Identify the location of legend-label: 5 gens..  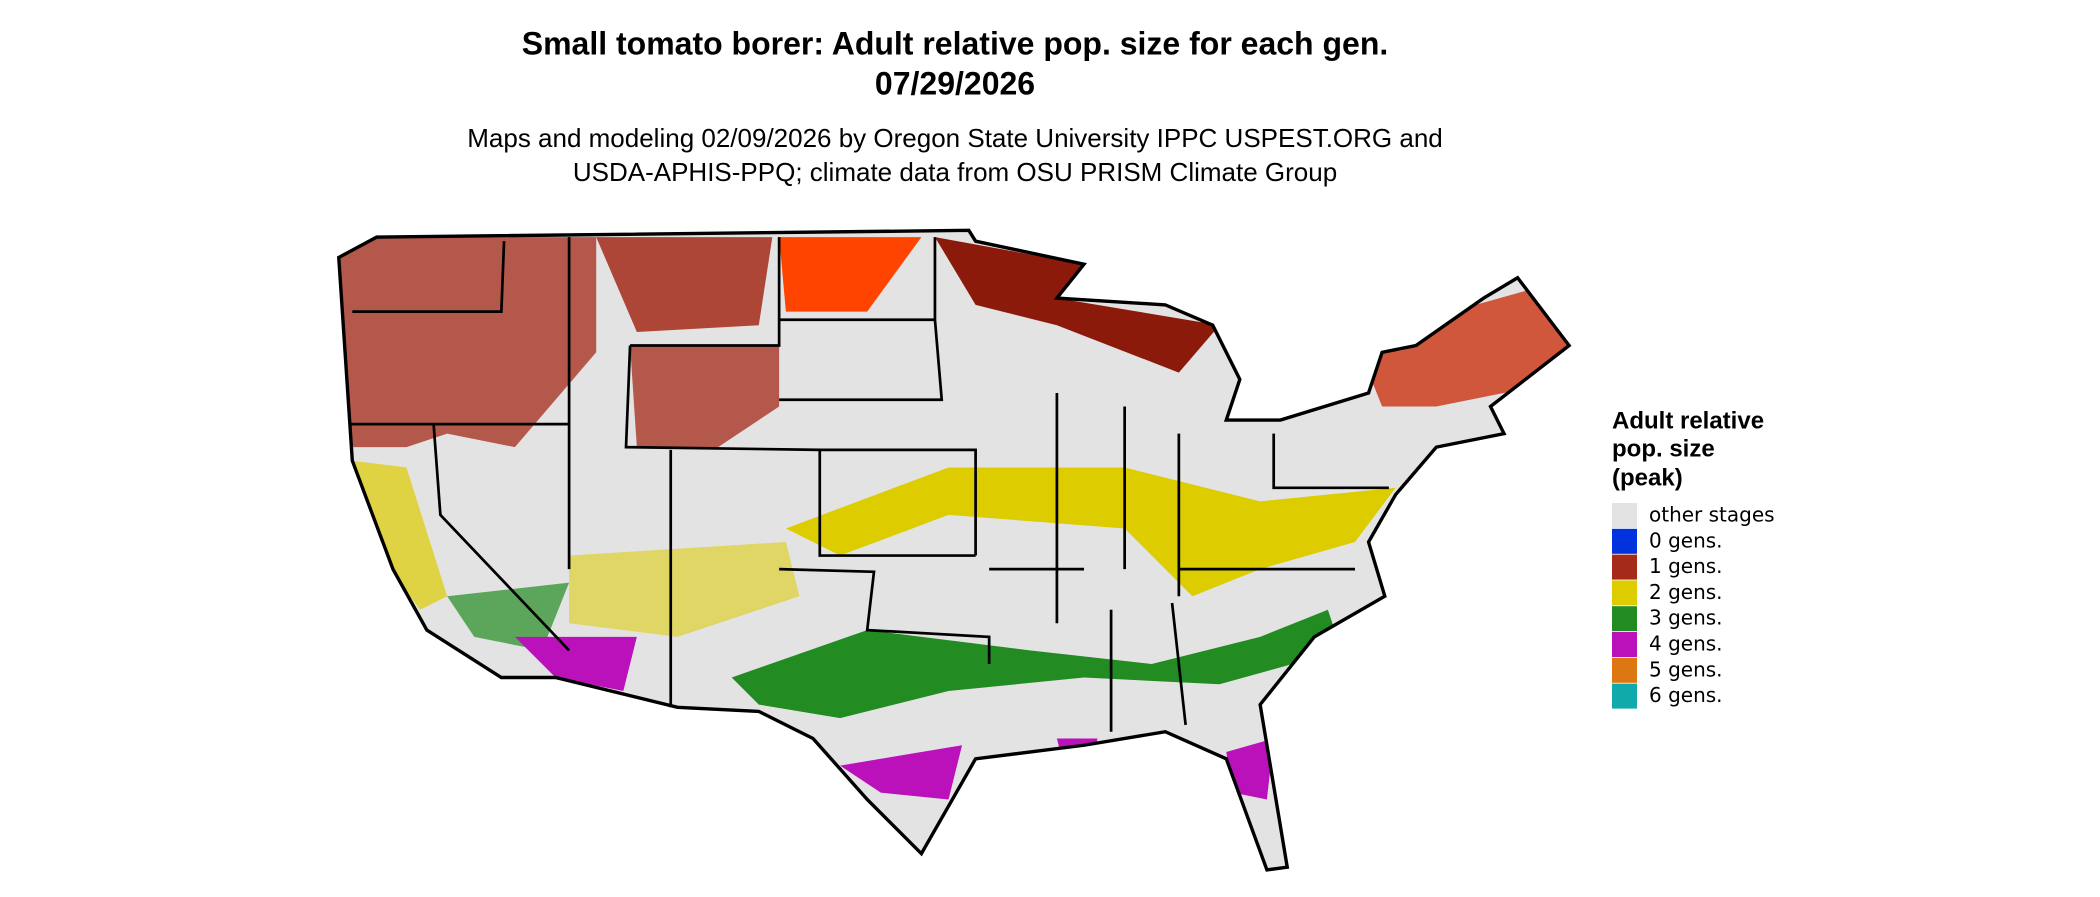
(1686, 669).